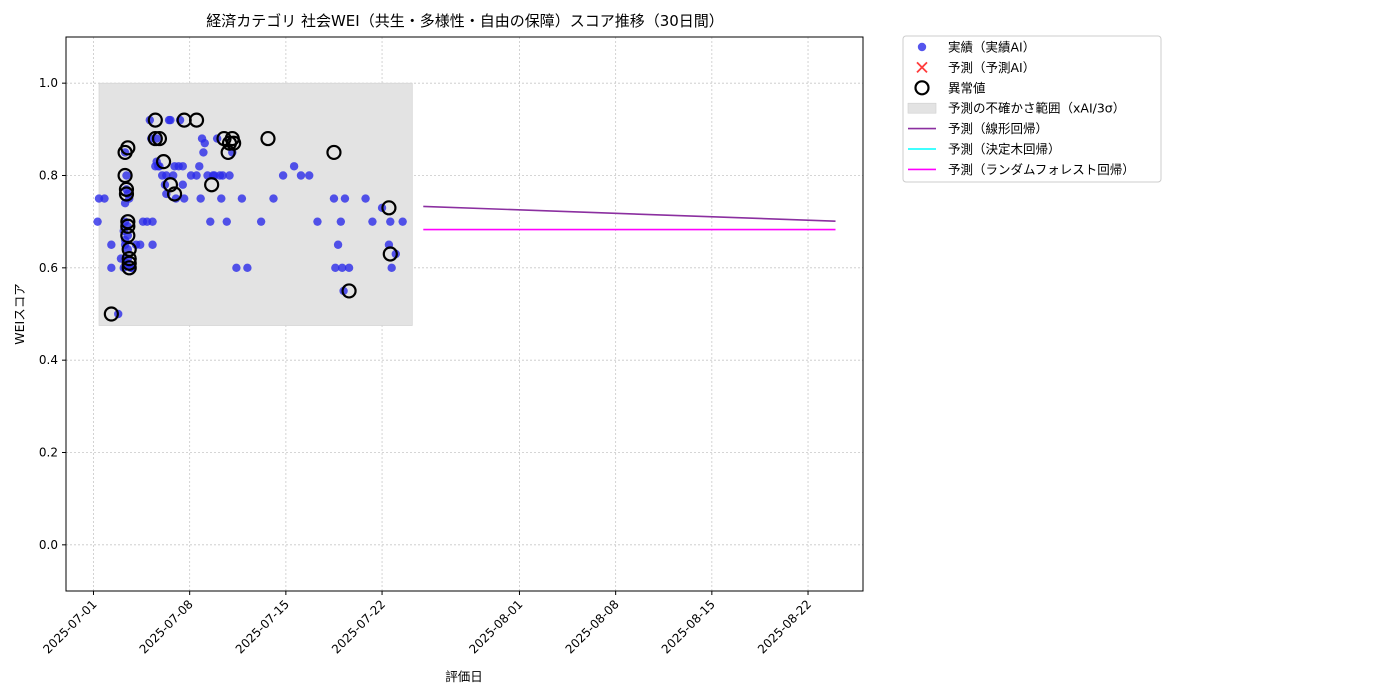 This screenshot has width=1400, height=700. I want to click on y-tick-label: 1.0, so click(48, 83).